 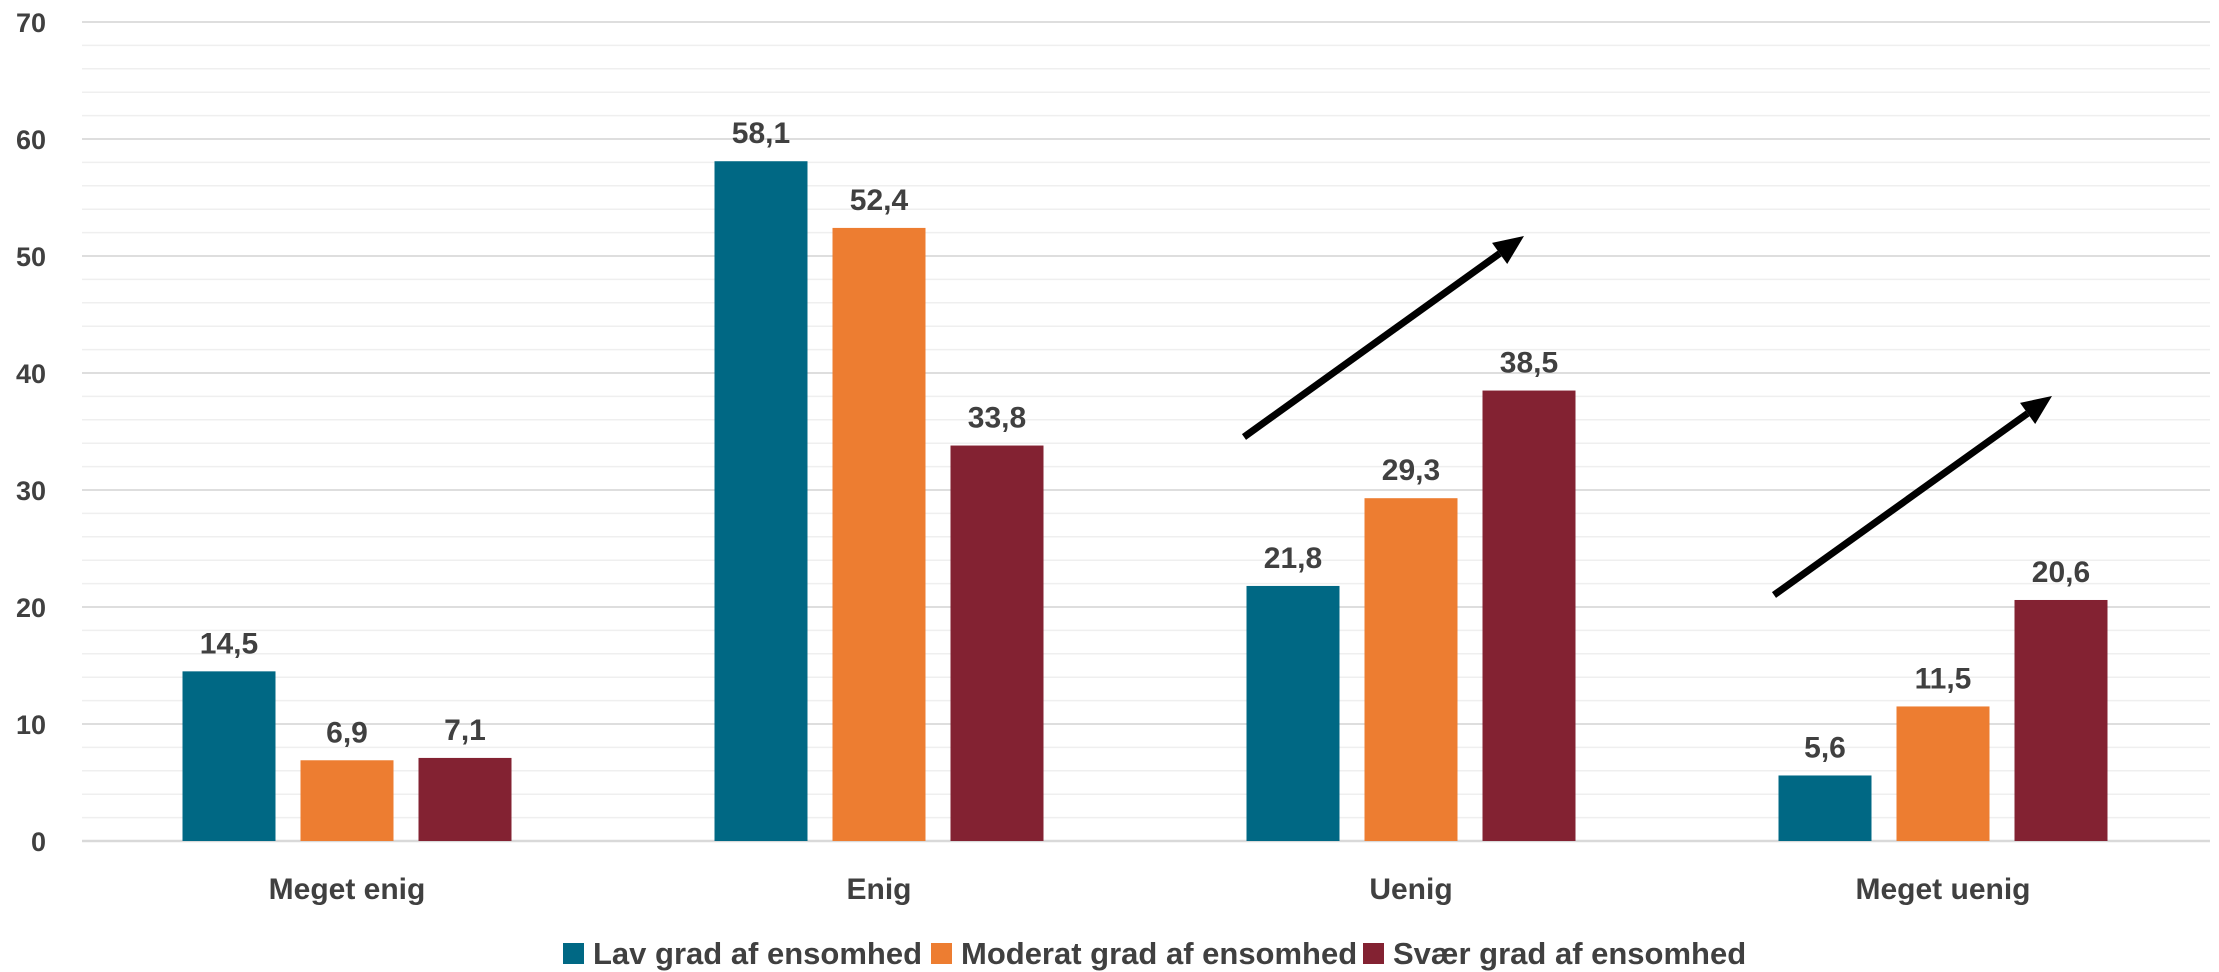 I want to click on x-category-label: Meget uenig, so click(x=1942, y=889).